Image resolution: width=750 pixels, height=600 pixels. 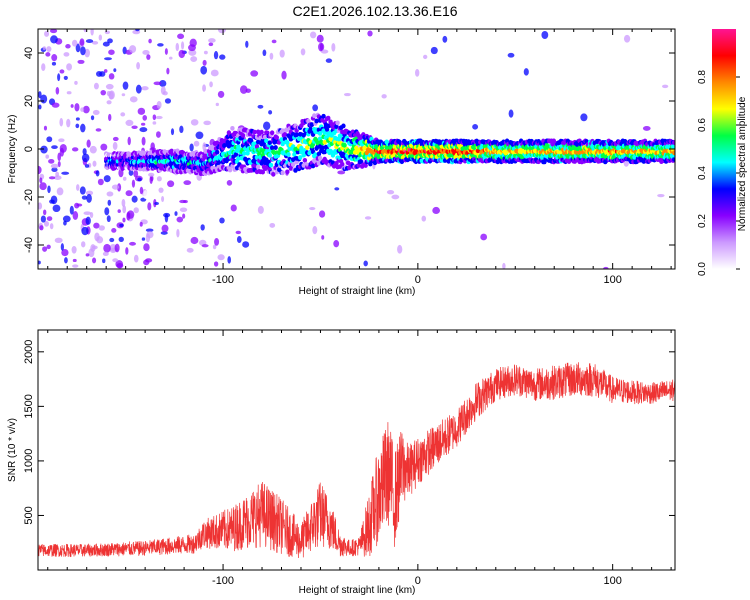 I want to click on spectrogram-xlabel: Height of straight line (km), so click(x=357, y=291).